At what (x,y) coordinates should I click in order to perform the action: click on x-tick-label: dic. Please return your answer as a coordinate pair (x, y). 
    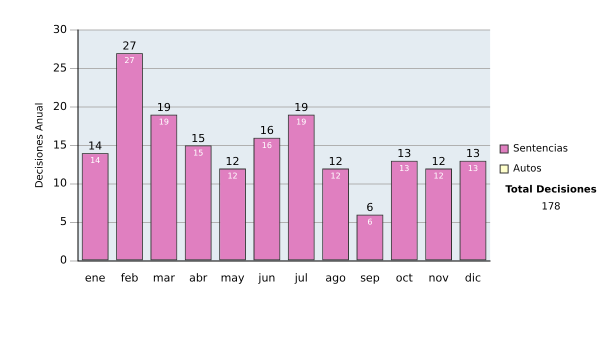
    Looking at the image, I should click on (473, 277).